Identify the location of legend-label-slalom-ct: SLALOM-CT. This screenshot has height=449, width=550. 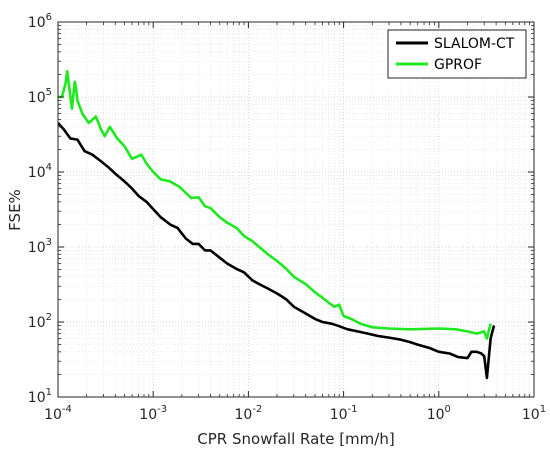
(474, 44).